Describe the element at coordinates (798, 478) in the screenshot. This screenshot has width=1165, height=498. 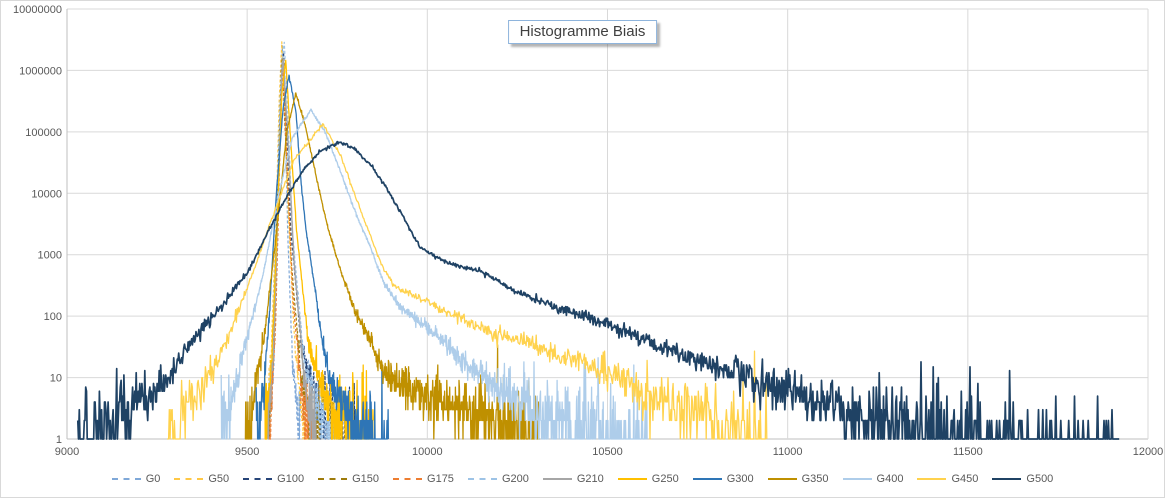
I see `legend-item-G350: G350` at that location.